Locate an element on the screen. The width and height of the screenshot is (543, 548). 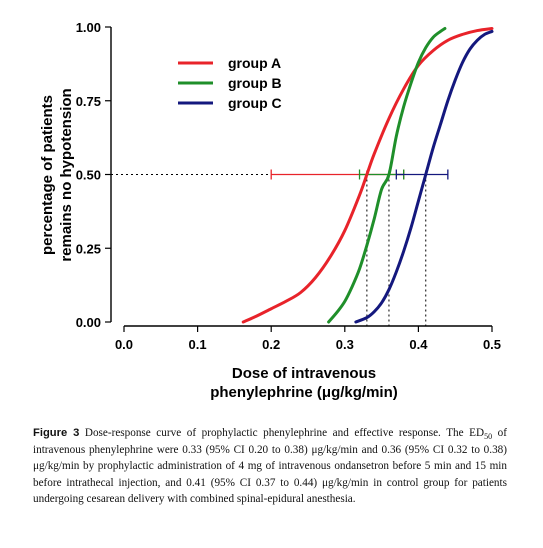
legend-label-group-c: group C is located at coordinates (255, 103).